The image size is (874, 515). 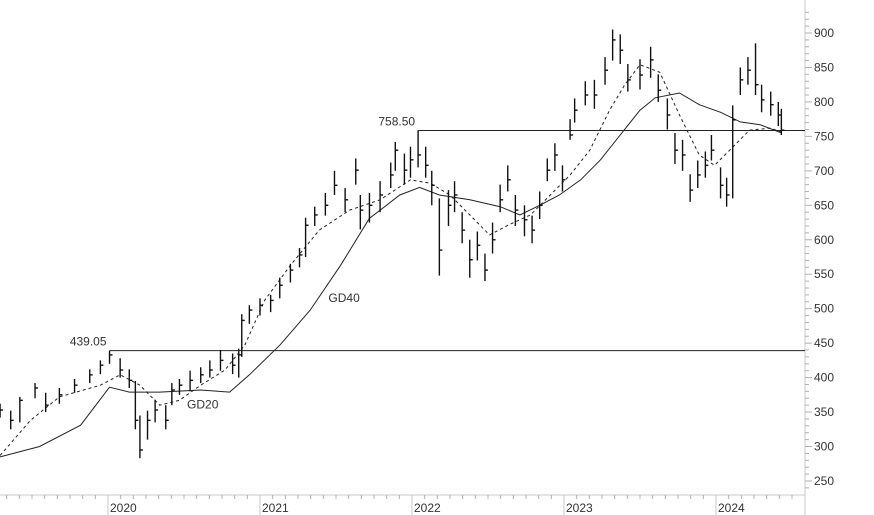 I want to click on x-tick-label: 2023, so click(x=579, y=508).